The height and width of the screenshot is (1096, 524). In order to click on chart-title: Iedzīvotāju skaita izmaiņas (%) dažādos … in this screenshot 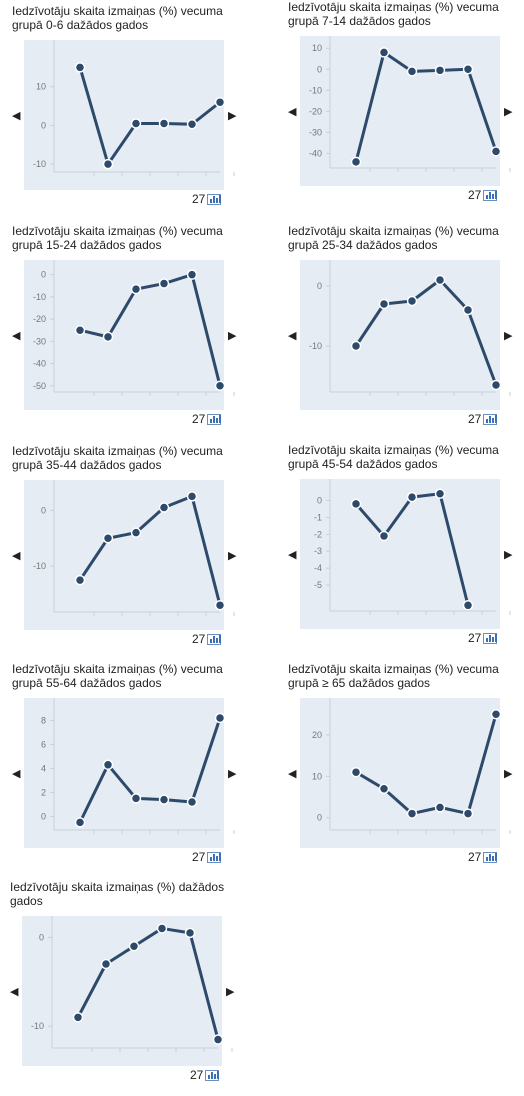, I will do `click(117, 894)`.